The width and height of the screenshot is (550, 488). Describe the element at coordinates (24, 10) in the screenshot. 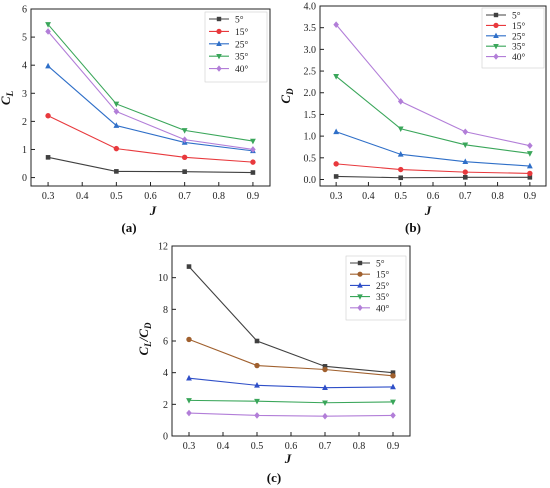

I see `y-tick-label: 6` at that location.